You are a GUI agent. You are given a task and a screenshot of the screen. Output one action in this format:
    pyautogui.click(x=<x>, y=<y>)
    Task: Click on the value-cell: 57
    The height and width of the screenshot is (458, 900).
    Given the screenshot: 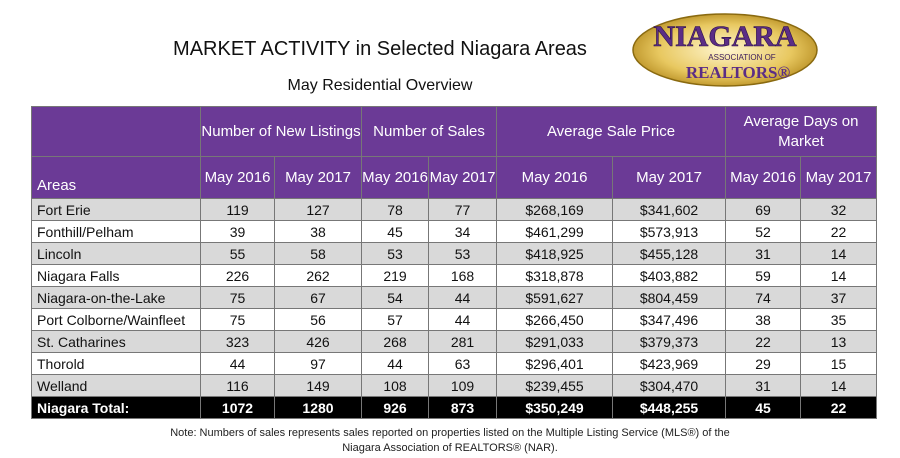 What is the action you would take?
    pyautogui.click(x=395, y=319)
    